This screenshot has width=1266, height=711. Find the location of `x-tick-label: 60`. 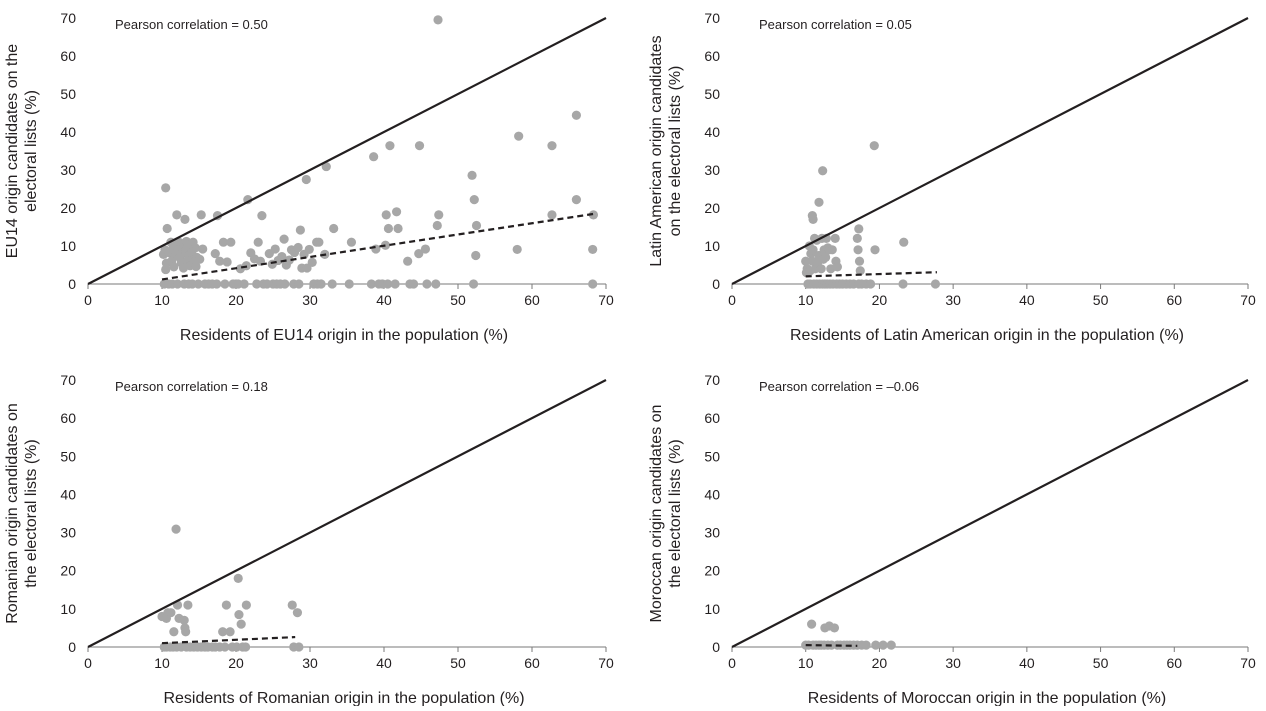

x-tick-label: 60 is located at coordinates (532, 663).